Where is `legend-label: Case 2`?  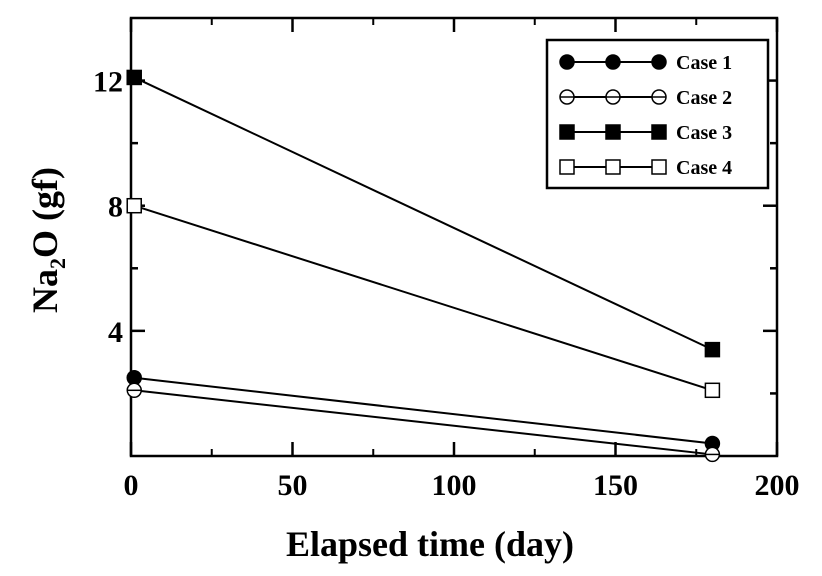
legend-label: Case 2 is located at coordinates (704, 98).